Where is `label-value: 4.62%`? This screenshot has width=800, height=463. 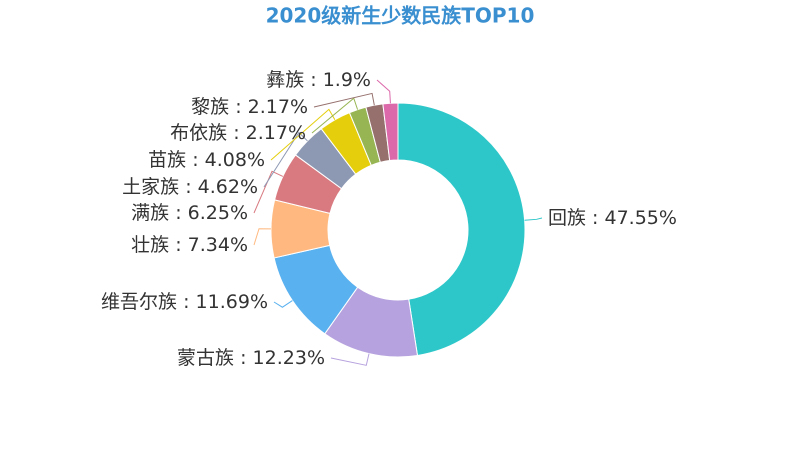 label-value: 4.62% is located at coordinates (228, 187).